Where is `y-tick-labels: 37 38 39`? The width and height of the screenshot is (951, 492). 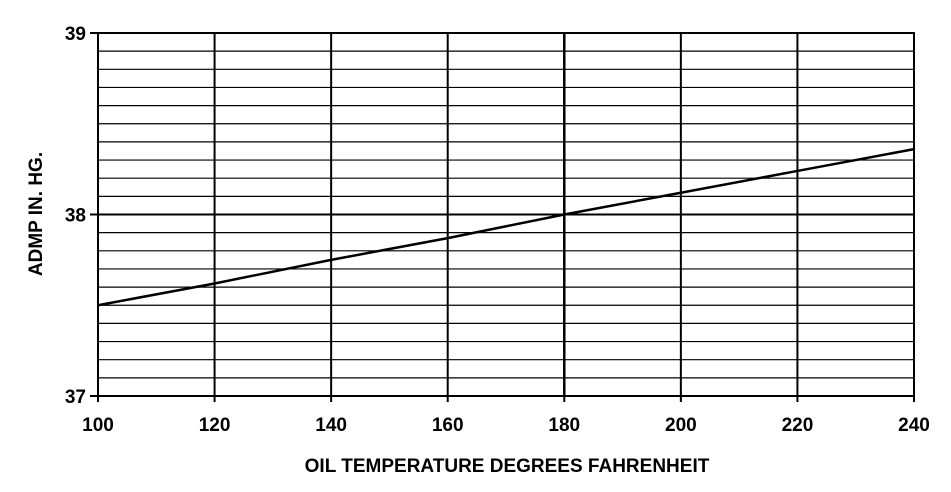
y-tick-labels: 37 38 39 is located at coordinates (75, 216).